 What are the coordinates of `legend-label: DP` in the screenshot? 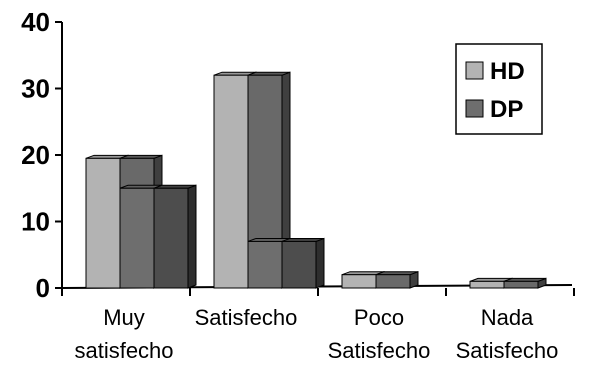 It's located at (506, 109).